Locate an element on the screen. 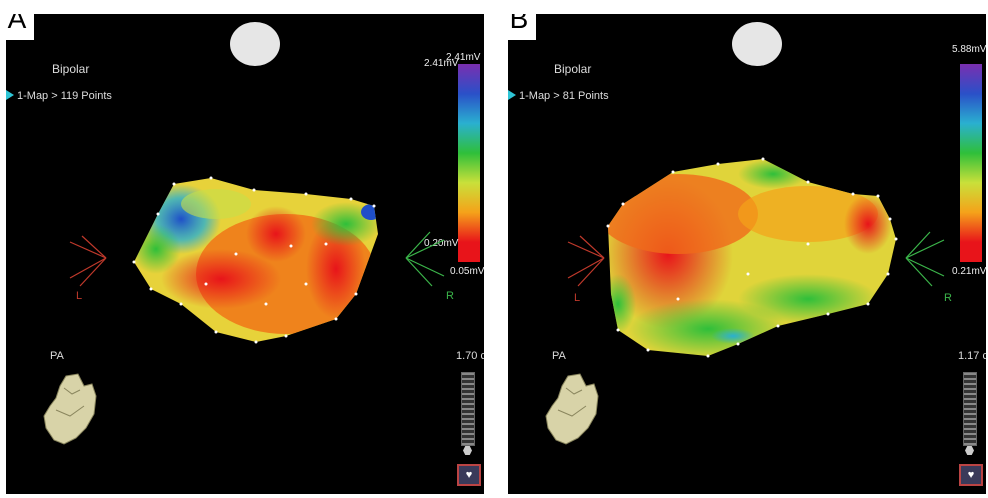  scale-bottom-label: 0.21mV is located at coordinates (969, 271).